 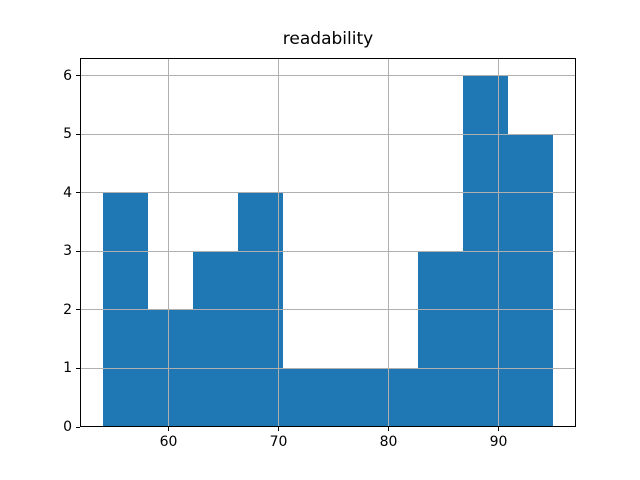 I want to click on y-tick-label: 5, so click(x=67, y=134).